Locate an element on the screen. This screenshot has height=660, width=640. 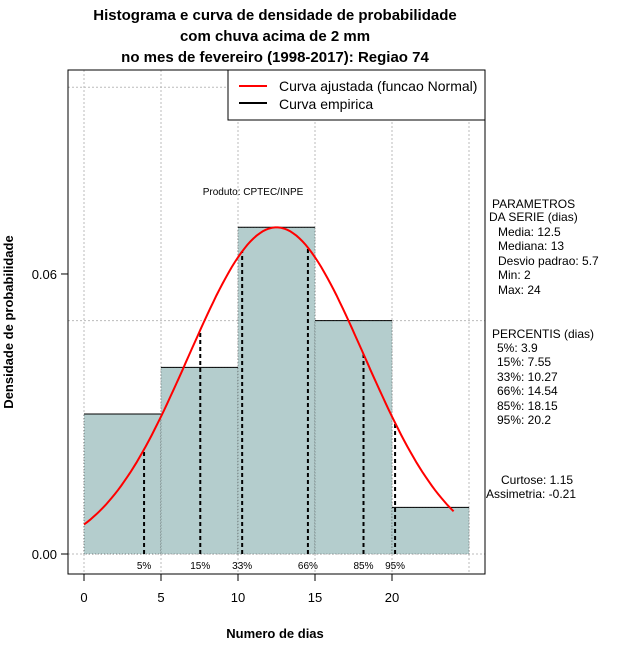
y-tick-label: 0.00 is located at coordinates (44, 554).